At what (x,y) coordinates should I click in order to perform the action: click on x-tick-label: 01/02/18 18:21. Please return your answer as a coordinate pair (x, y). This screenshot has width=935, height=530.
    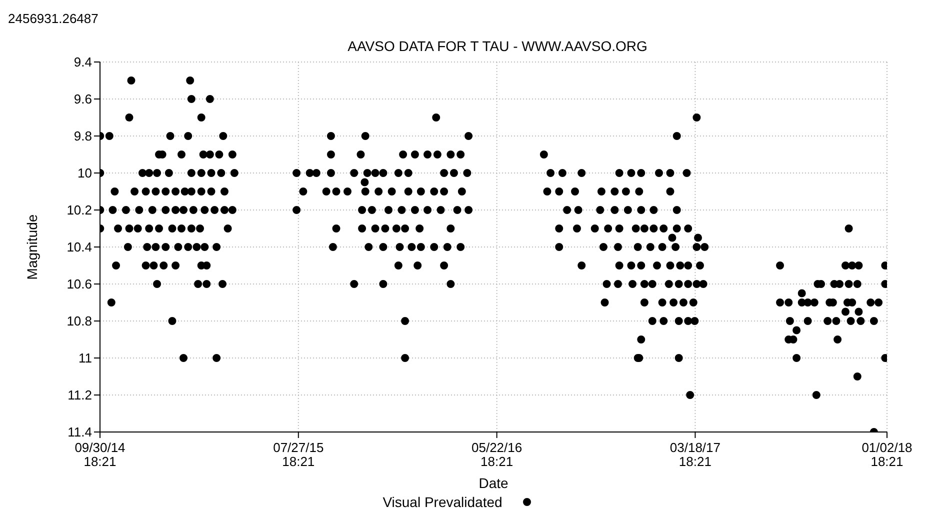
    Looking at the image, I should click on (887, 454).